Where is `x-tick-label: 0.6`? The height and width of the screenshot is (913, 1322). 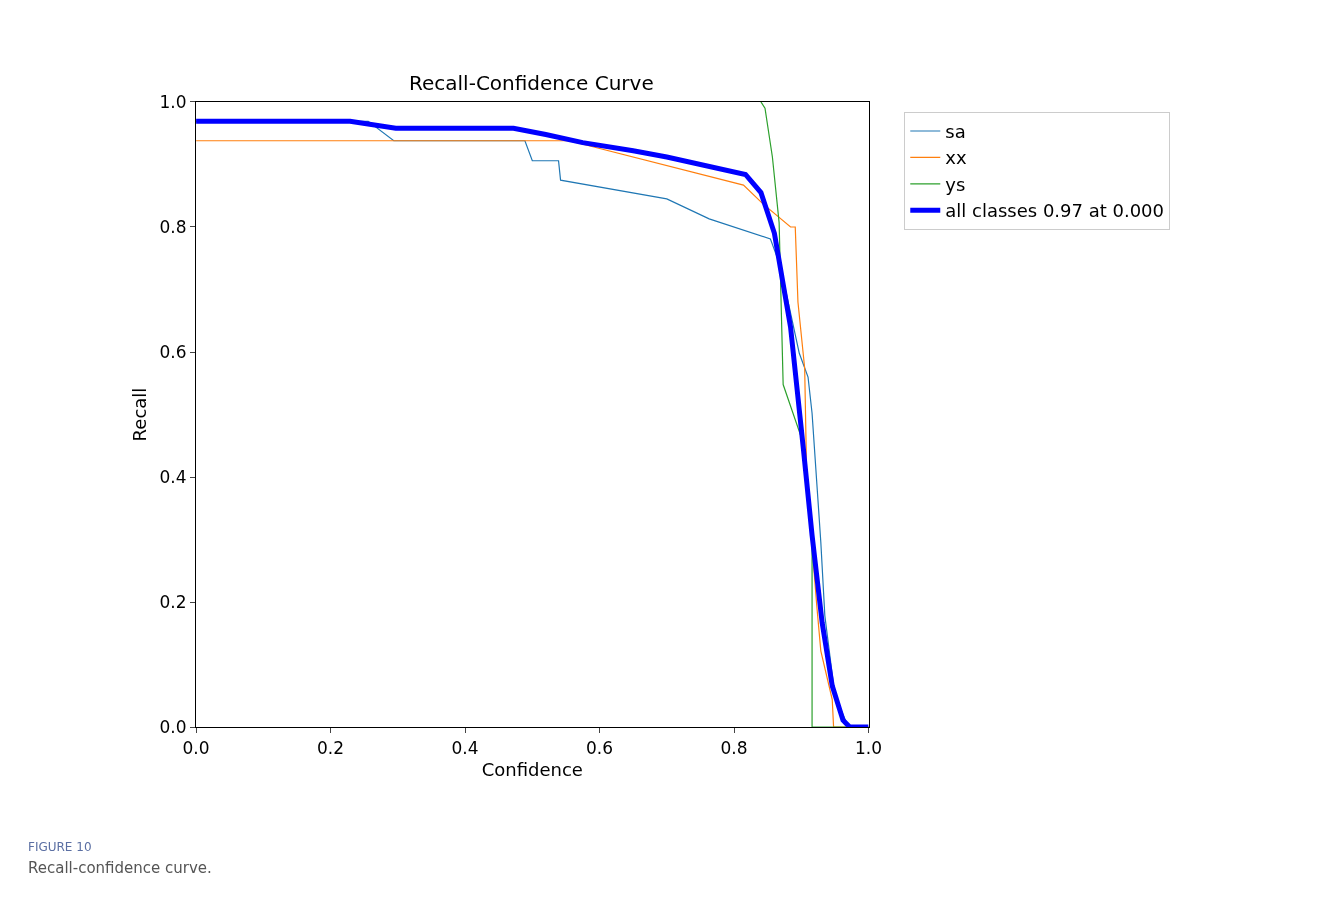
x-tick-label: 0.6 is located at coordinates (600, 747).